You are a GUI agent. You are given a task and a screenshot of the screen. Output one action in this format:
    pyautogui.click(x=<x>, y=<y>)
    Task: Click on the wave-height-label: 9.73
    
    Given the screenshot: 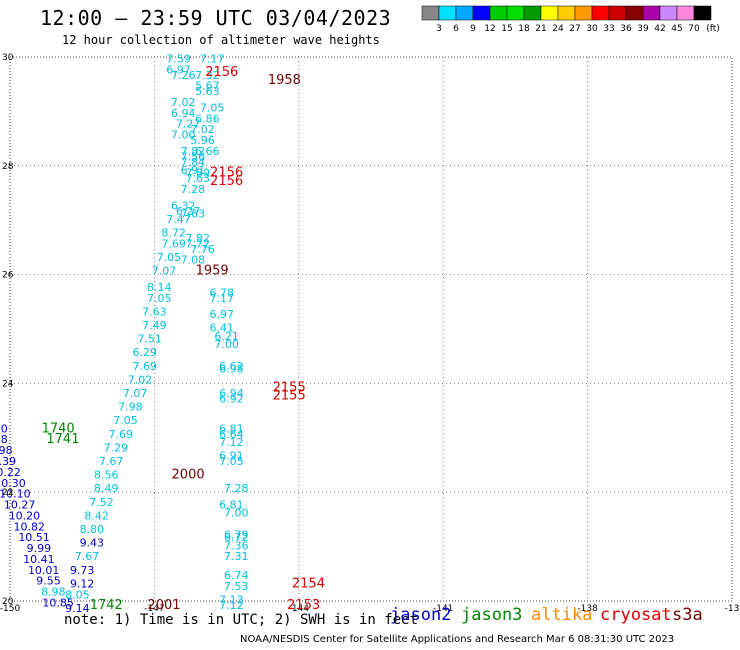 What is the action you would take?
    pyautogui.click(x=82, y=570)
    